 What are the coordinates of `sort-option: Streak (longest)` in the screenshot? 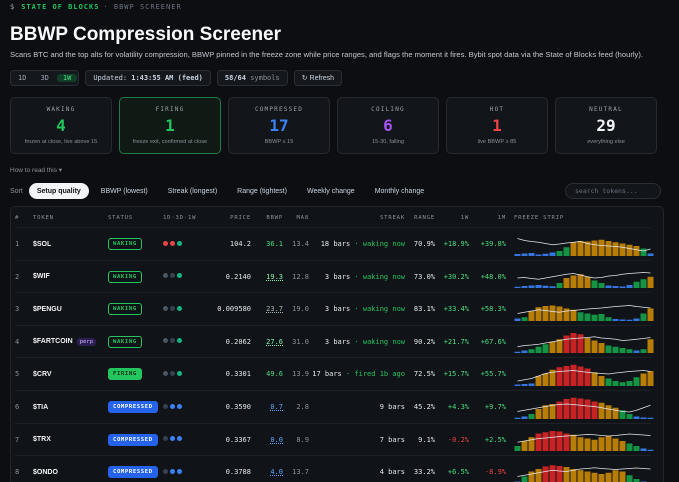 It's located at (192, 191).